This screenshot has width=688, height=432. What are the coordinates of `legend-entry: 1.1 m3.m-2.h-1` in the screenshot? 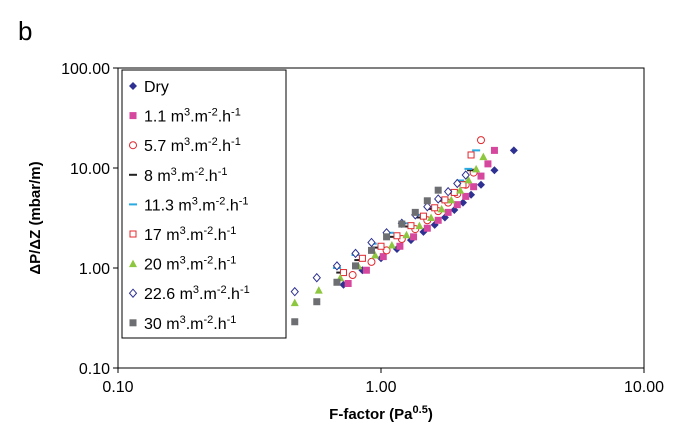 It's located at (192, 116).